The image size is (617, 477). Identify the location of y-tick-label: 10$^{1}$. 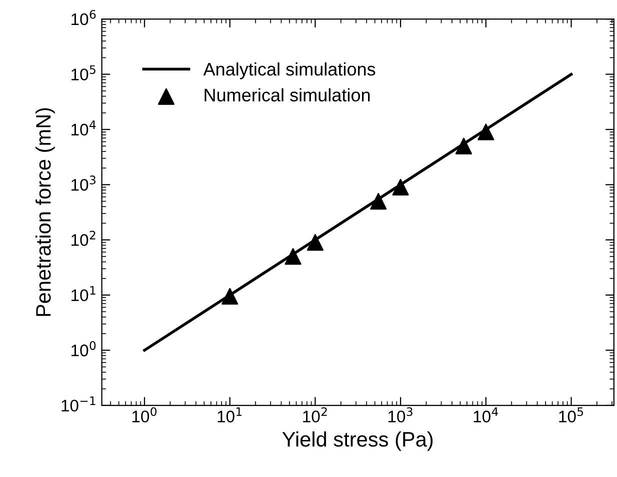
(84, 294).